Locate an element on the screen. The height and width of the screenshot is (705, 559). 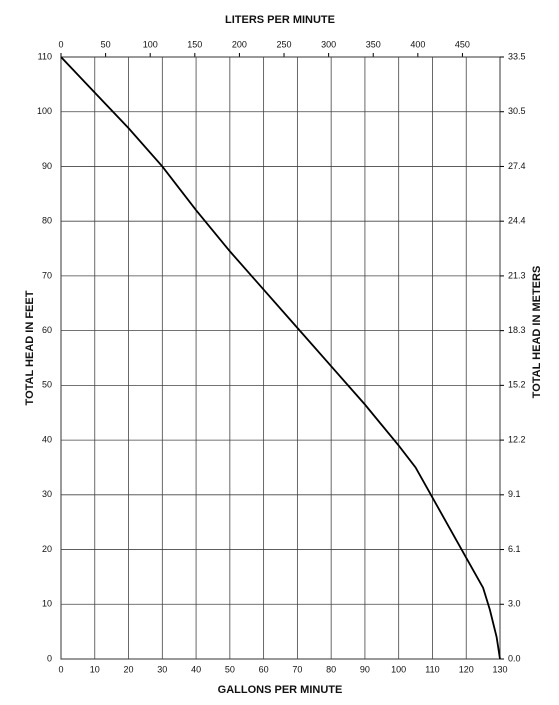
x2-tick-label: 250 is located at coordinates (284, 44).